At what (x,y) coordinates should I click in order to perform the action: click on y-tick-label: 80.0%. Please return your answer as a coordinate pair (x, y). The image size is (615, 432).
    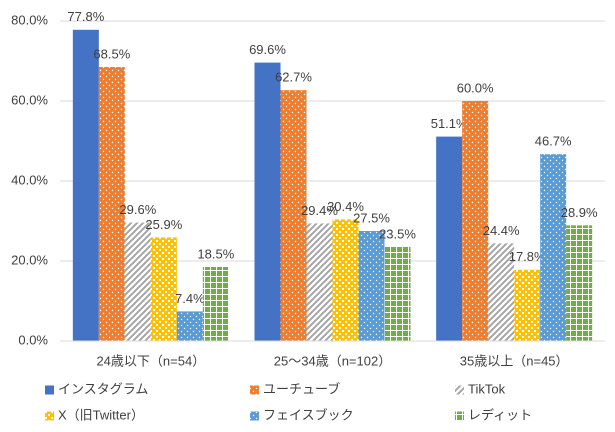
    Looking at the image, I should click on (29, 19).